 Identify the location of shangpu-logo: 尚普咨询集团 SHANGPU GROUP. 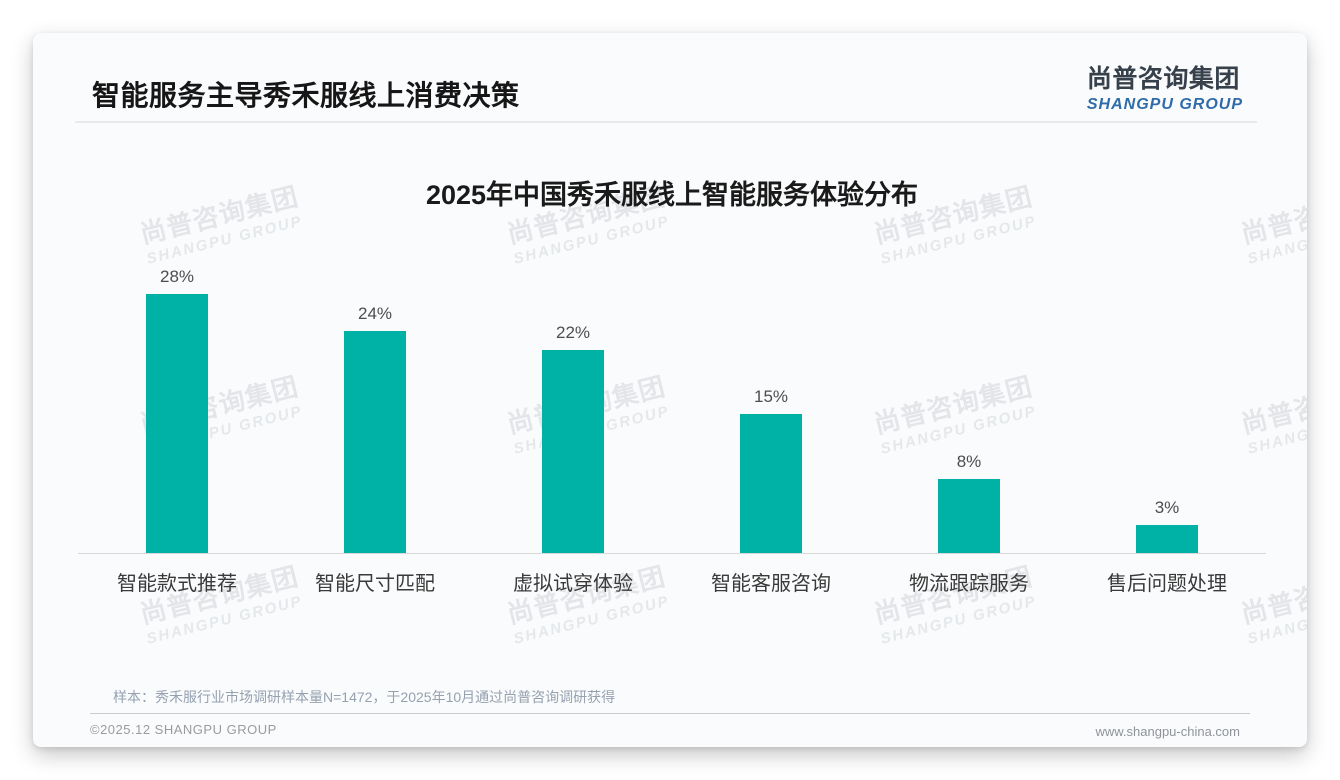
(1165, 86).